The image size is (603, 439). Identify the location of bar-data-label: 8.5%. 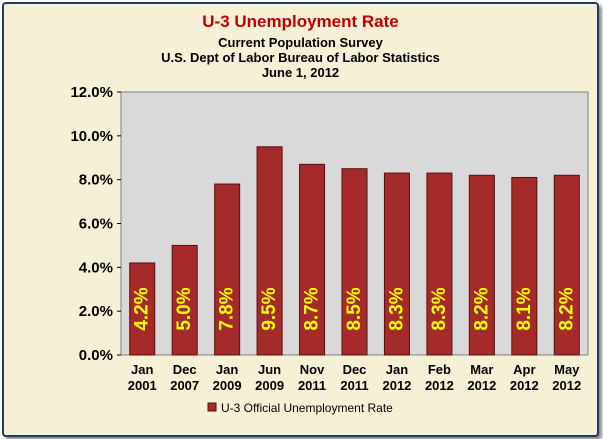
(354, 308).